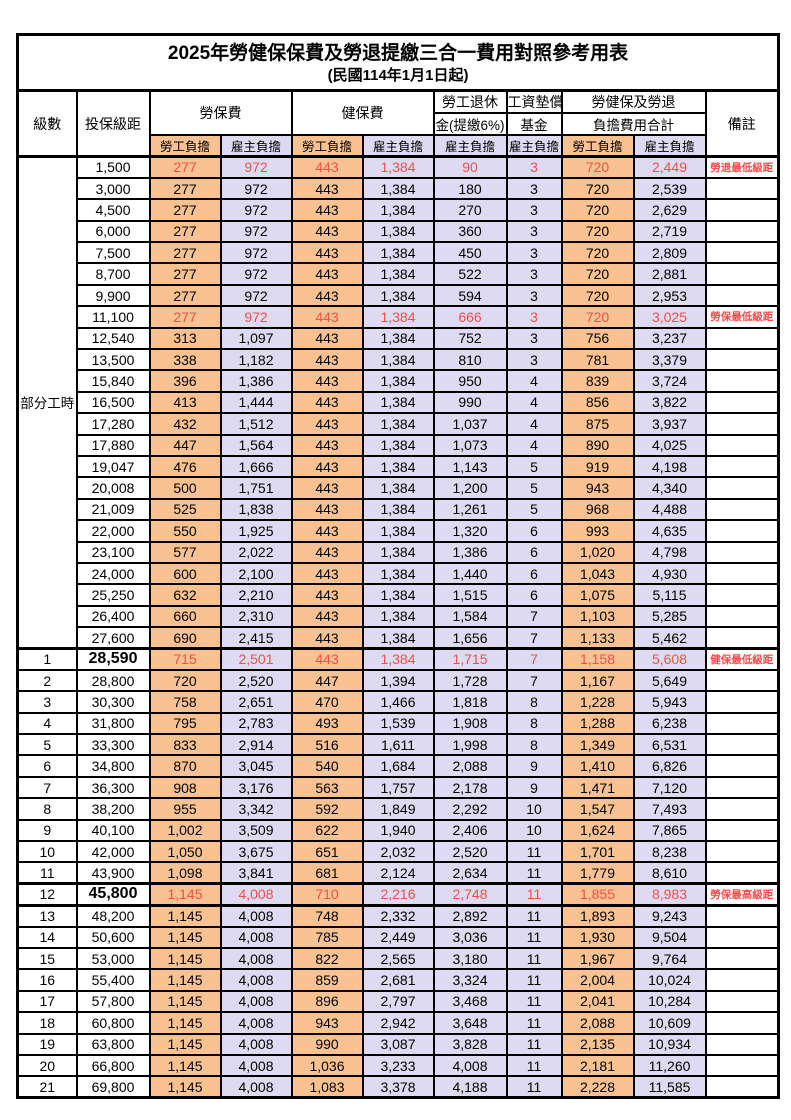  Describe the element at coordinates (256, 658) in the screenshot. I see `cell-labor-employer: 2,501` at that location.